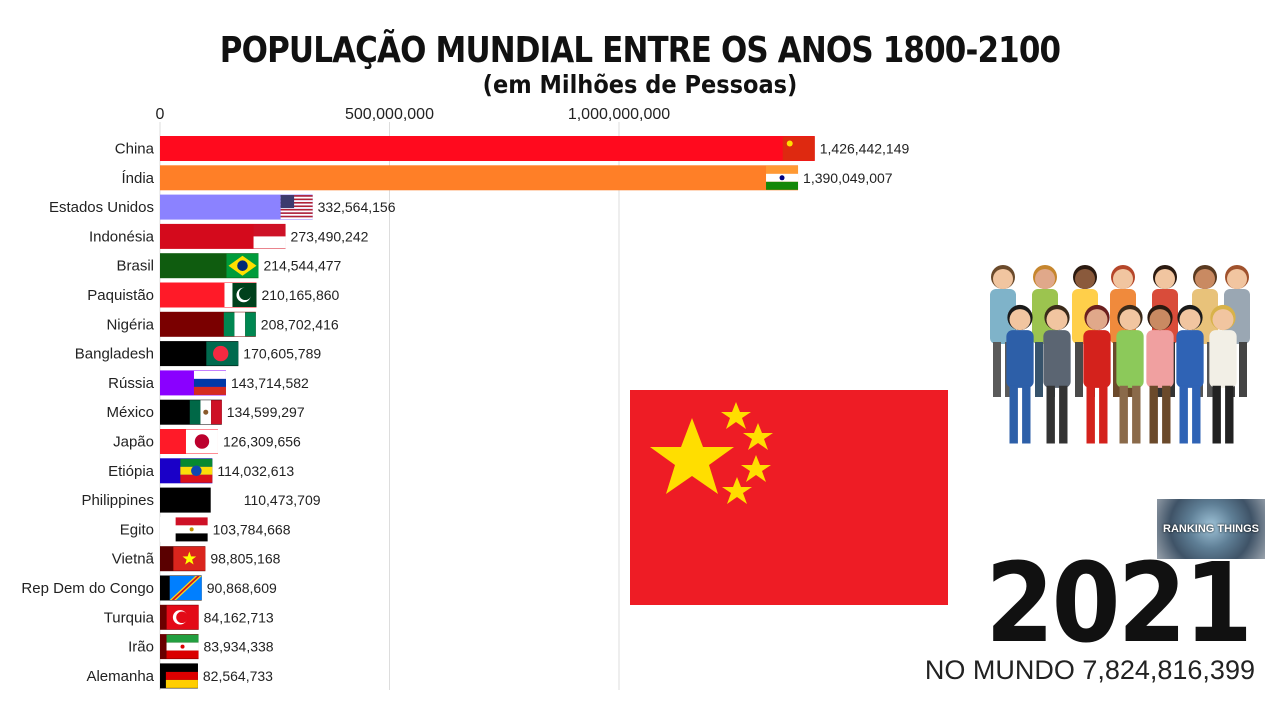 Image resolution: width=1280 pixels, height=720 pixels. What do you see at coordinates (1089, 670) in the screenshot?
I see `world-population-total: NO MUNDO 7,824,816,399` at bounding box center [1089, 670].